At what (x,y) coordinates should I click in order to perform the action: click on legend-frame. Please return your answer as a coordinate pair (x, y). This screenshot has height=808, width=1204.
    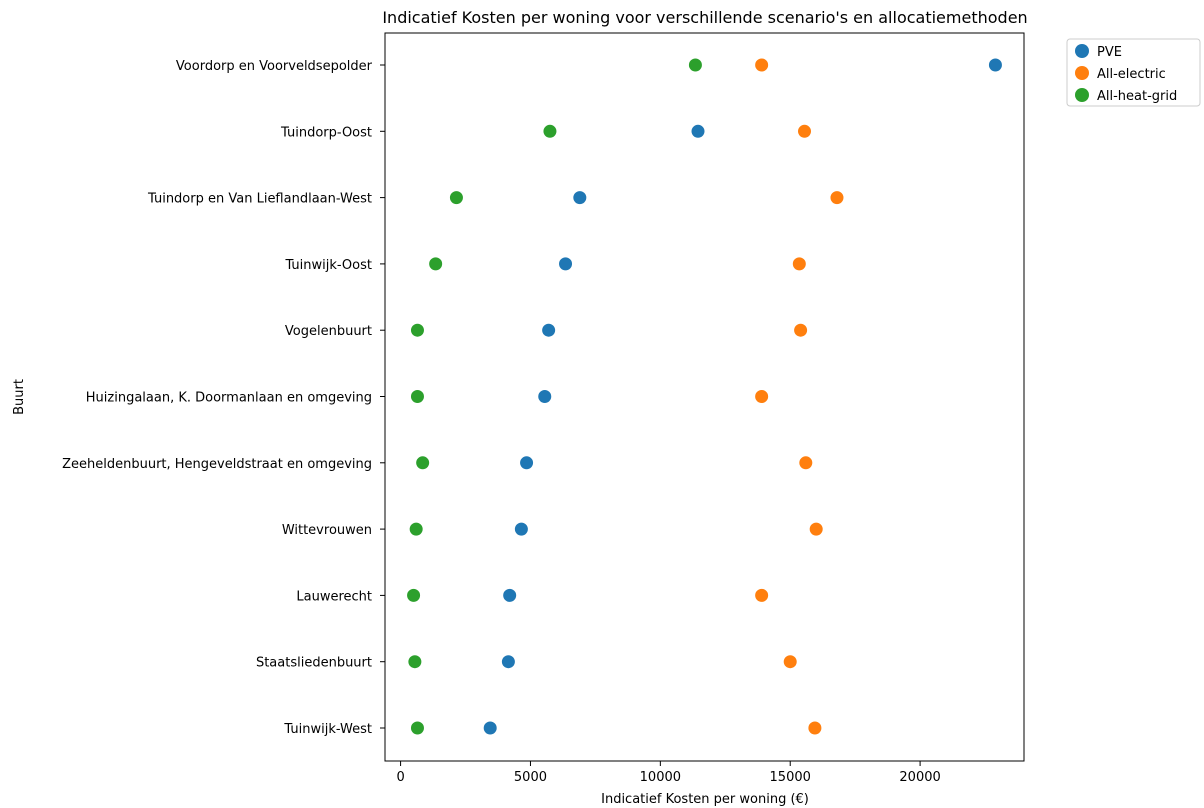
    Looking at the image, I should click on (1133, 72).